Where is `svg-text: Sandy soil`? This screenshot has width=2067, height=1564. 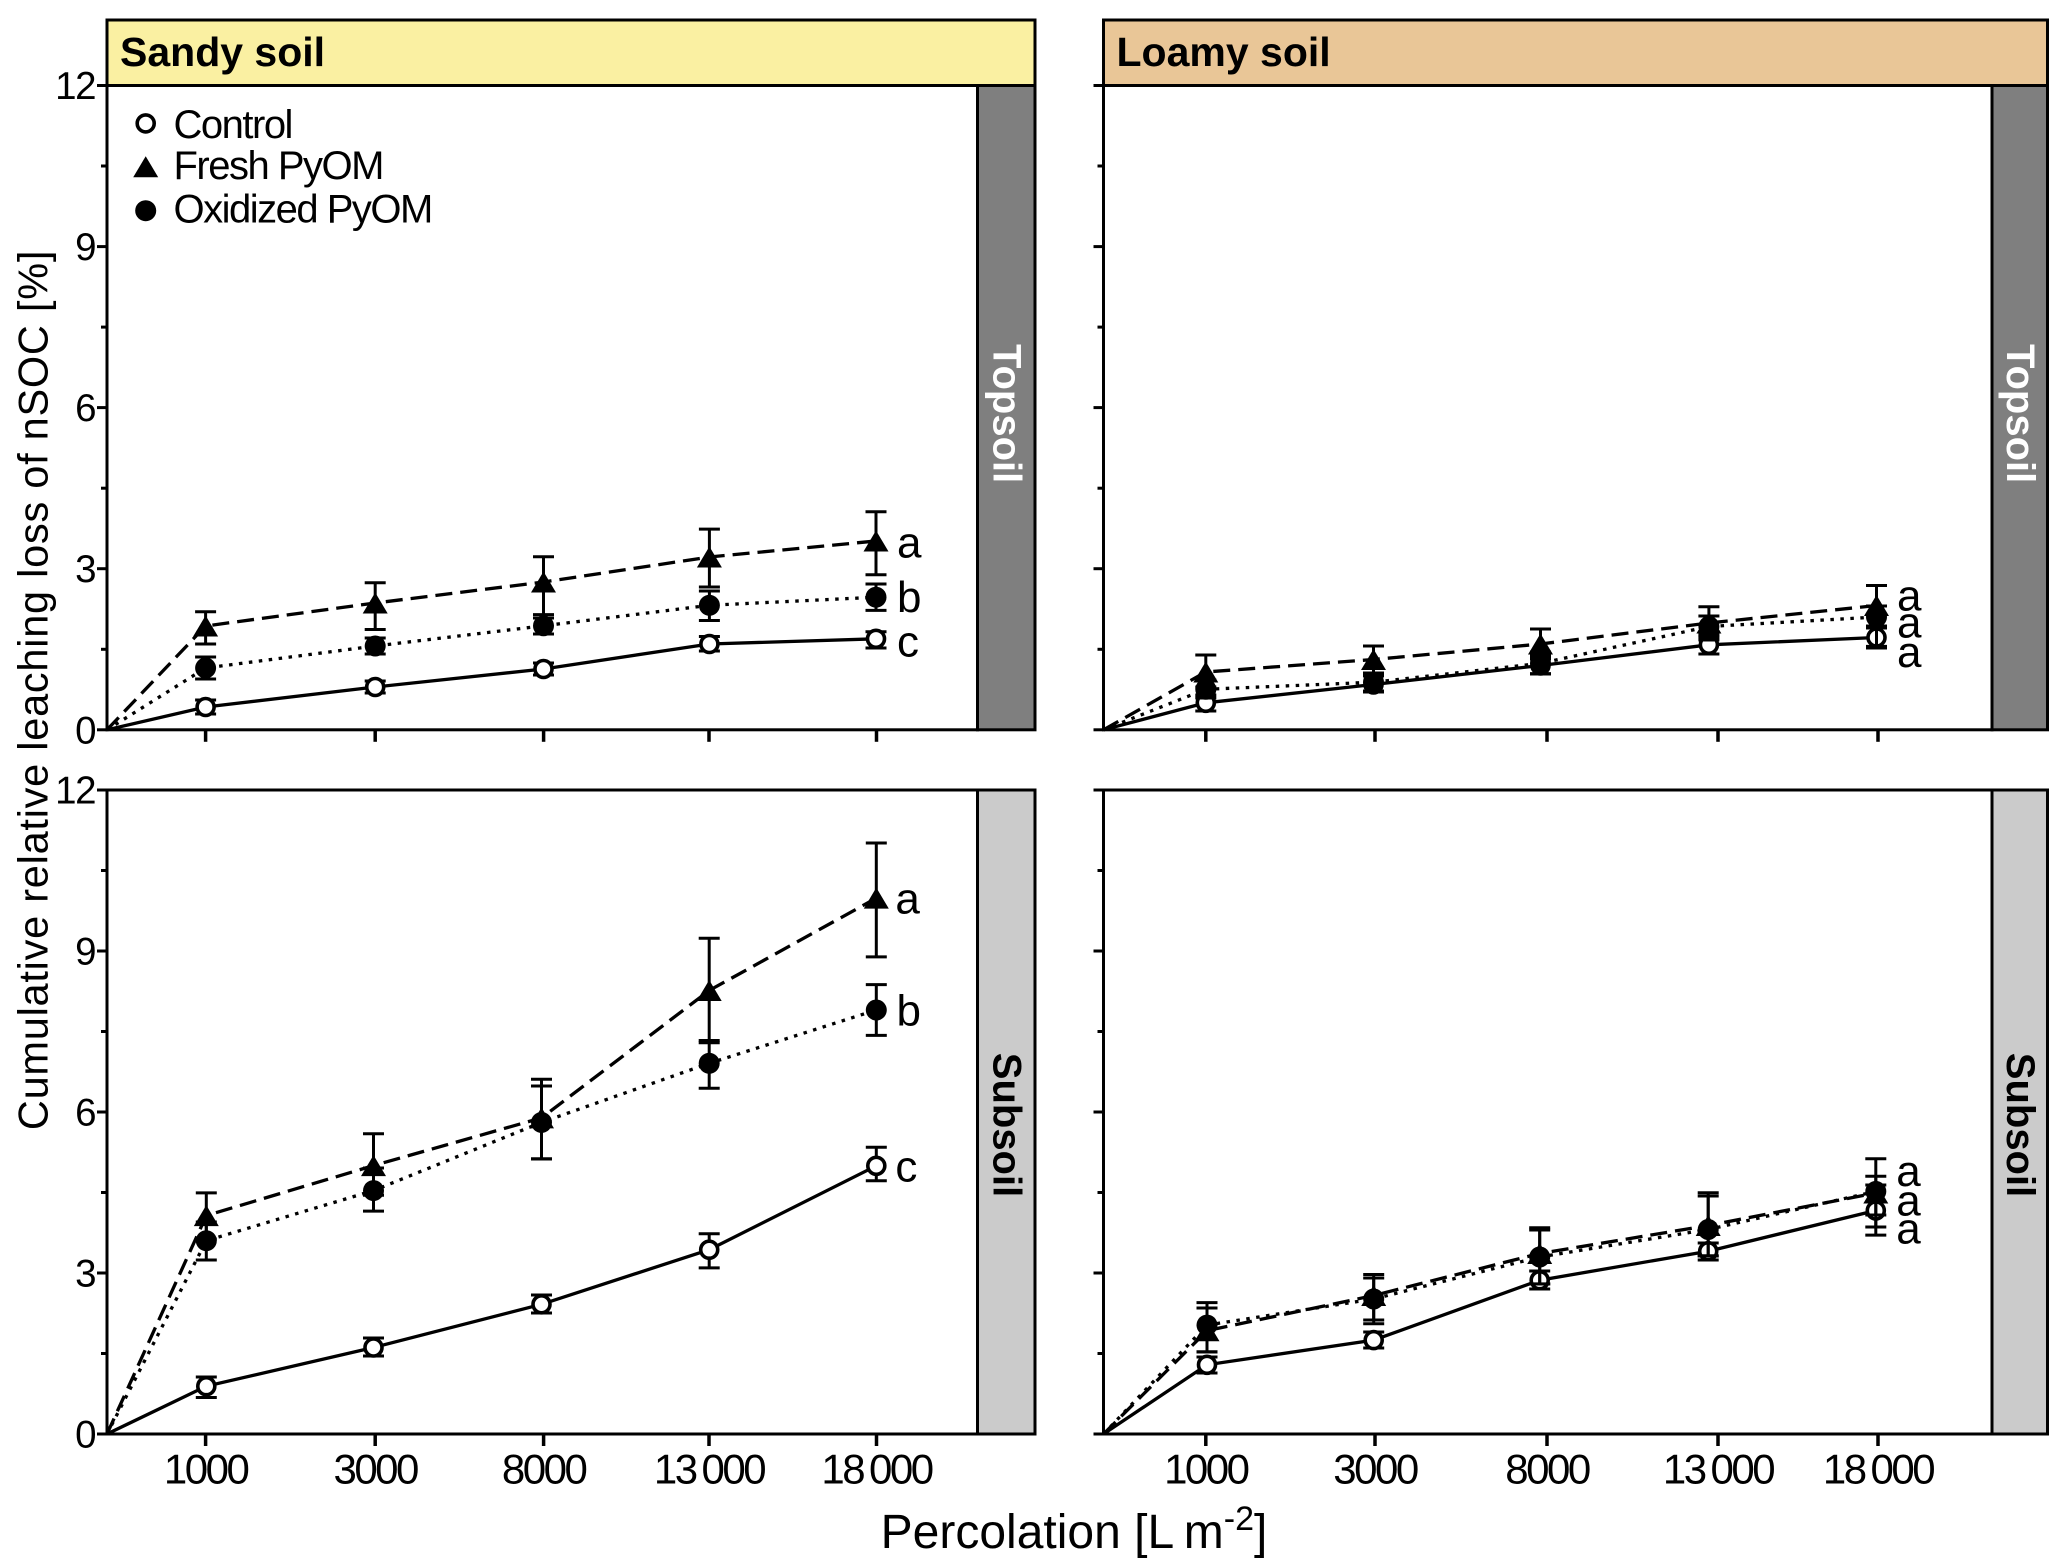
svg-text: Sandy soil is located at coordinates (222, 52).